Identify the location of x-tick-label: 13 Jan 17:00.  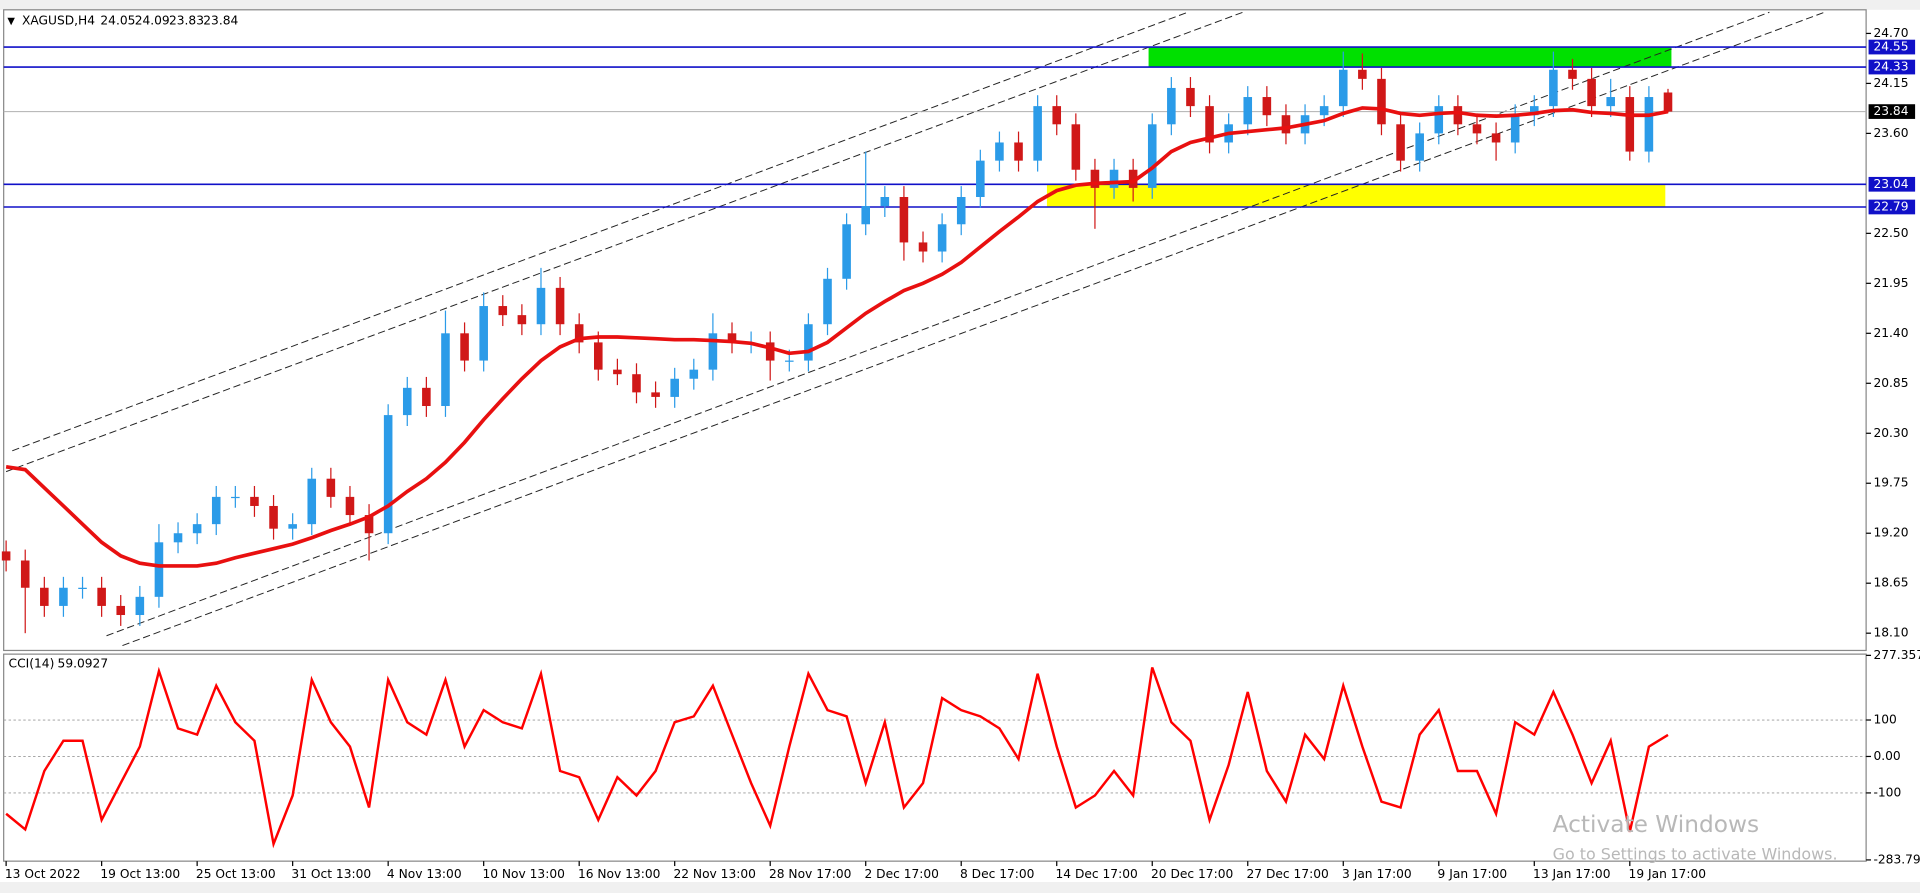
(1571, 874).